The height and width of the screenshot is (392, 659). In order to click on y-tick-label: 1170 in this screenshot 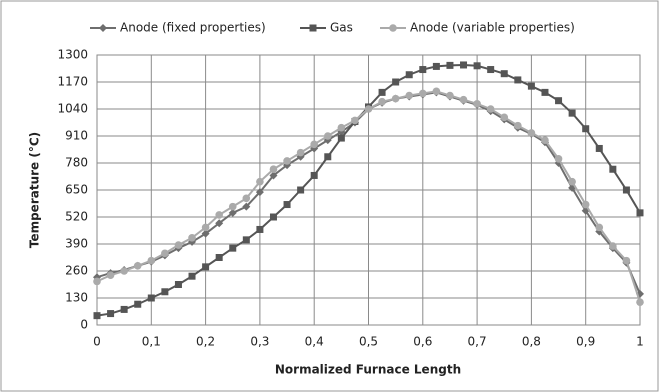, I will do `click(72, 82)`.